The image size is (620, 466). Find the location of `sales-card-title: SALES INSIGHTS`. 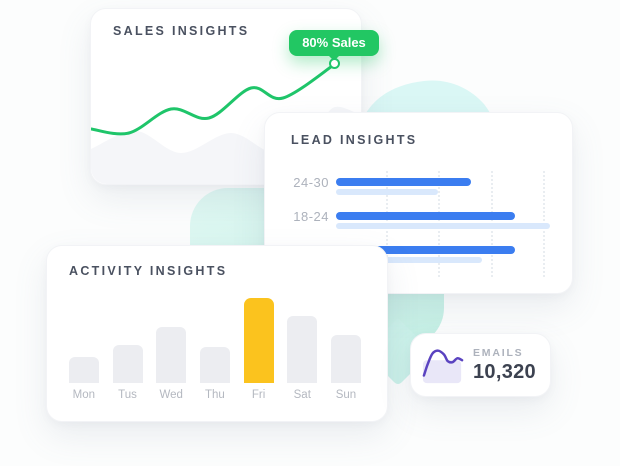

sales-card-title: SALES INSIGHTS is located at coordinates (181, 31).